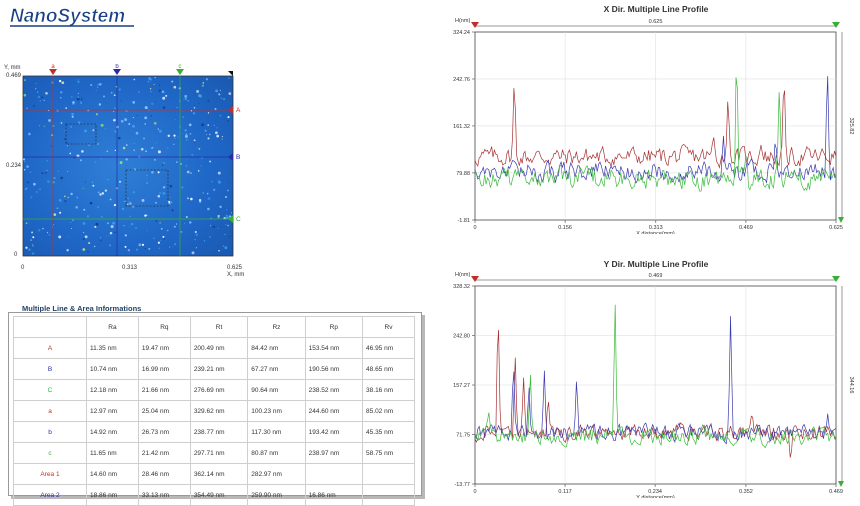 The width and height of the screenshot is (860, 506). Describe the element at coordinates (334, 348) in the screenshot. I see `table-cell: 153.54 nm` at that location.